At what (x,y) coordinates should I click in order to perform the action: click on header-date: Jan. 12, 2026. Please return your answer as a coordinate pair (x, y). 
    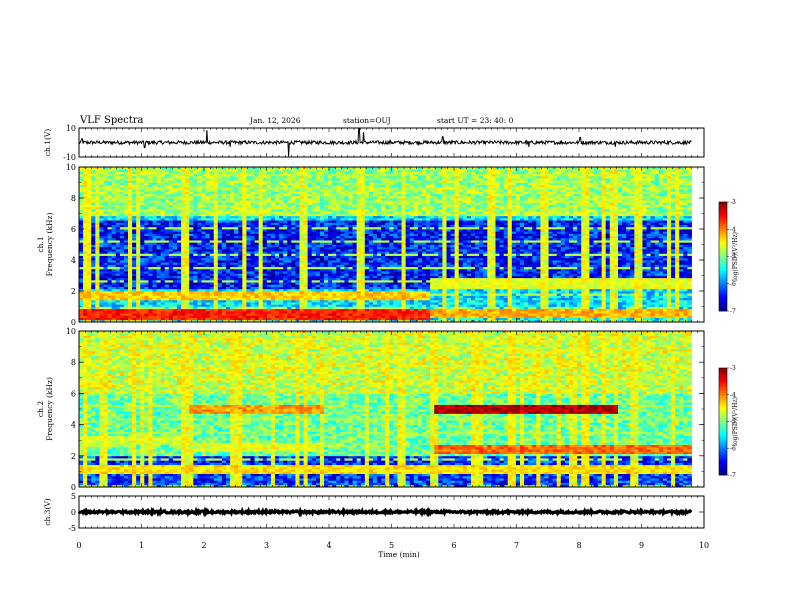
    Looking at the image, I should click on (275, 120).